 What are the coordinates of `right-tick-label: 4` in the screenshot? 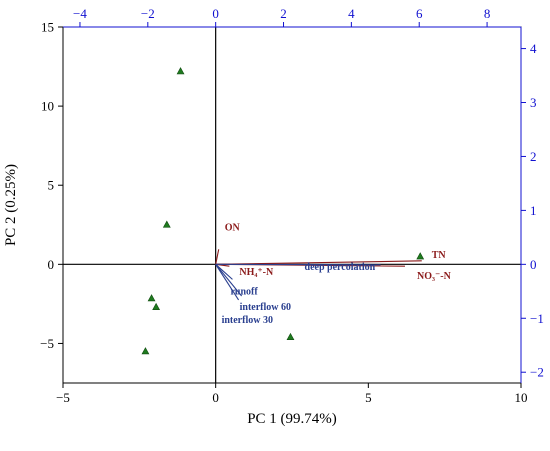 It's located at (533, 48).